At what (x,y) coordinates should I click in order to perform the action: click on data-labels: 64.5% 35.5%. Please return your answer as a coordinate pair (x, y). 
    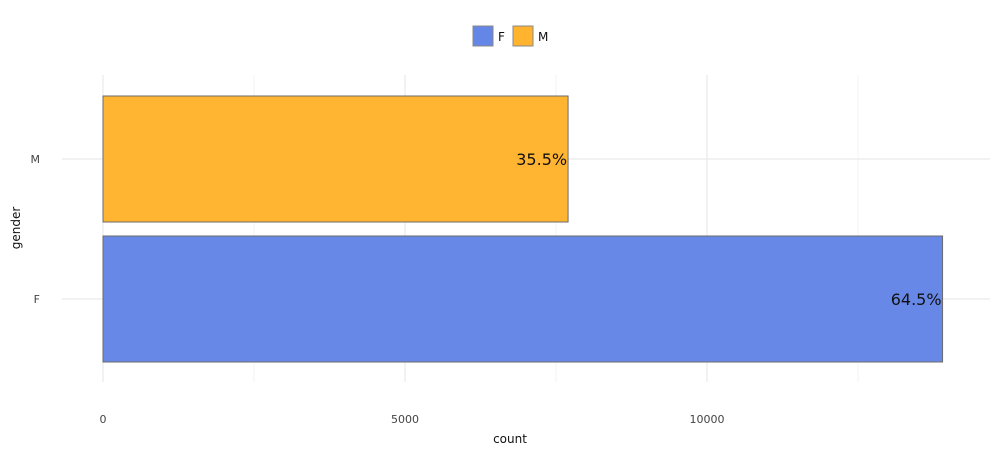
    Looking at the image, I should click on (728, 229).